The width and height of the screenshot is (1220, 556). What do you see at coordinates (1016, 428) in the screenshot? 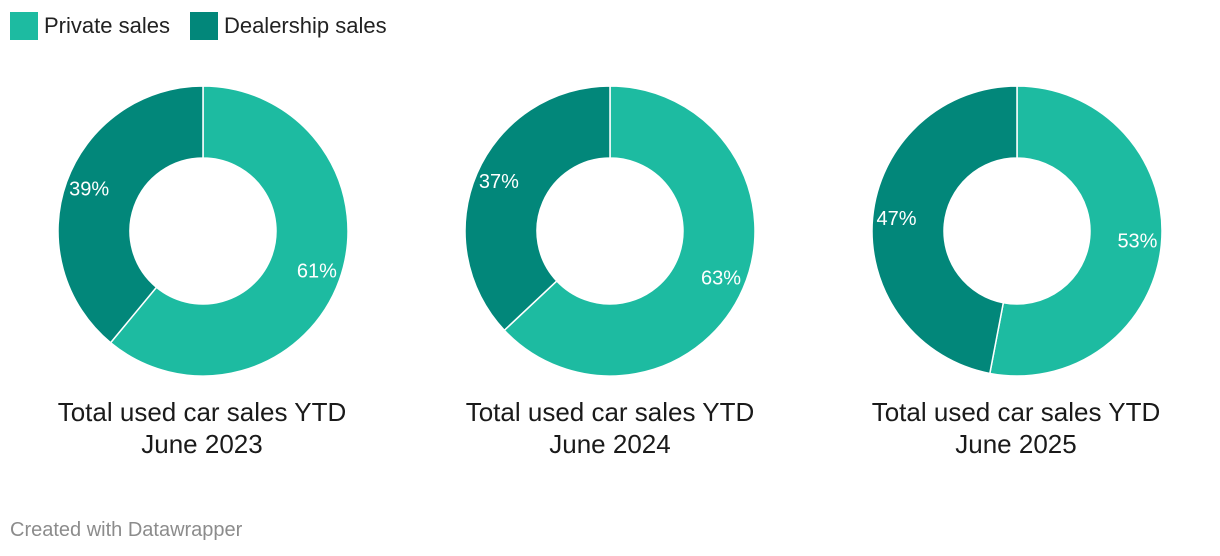
I see `chart-title-2025: Total used car sales YTD June 2025` at bounding box center [1016, 428].